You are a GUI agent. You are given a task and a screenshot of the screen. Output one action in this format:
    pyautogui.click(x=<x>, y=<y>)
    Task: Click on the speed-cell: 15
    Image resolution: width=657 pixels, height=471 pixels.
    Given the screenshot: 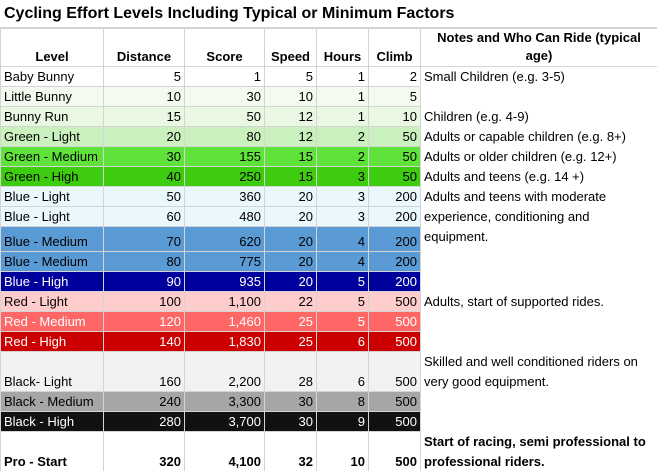 What is the action you would take?
    pyautogui.click(x=290, y=176)
    